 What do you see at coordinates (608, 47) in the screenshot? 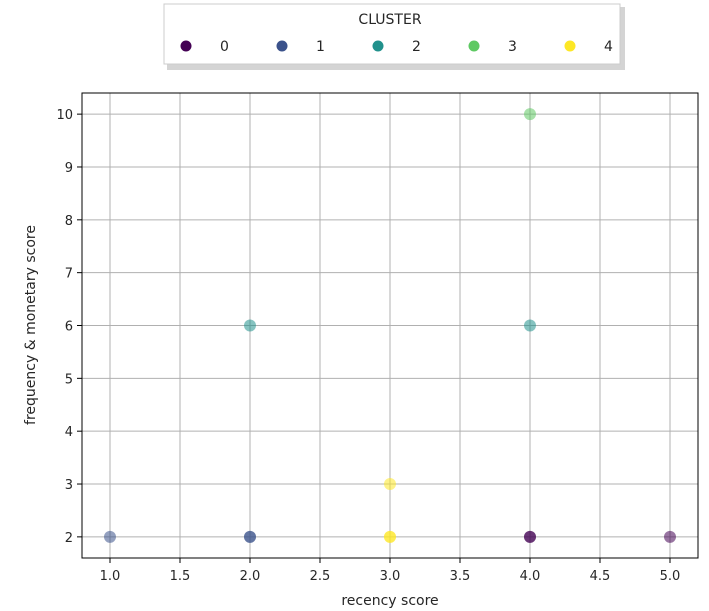
I see `legend-label-4: 4` at bounding box center [608, 47].